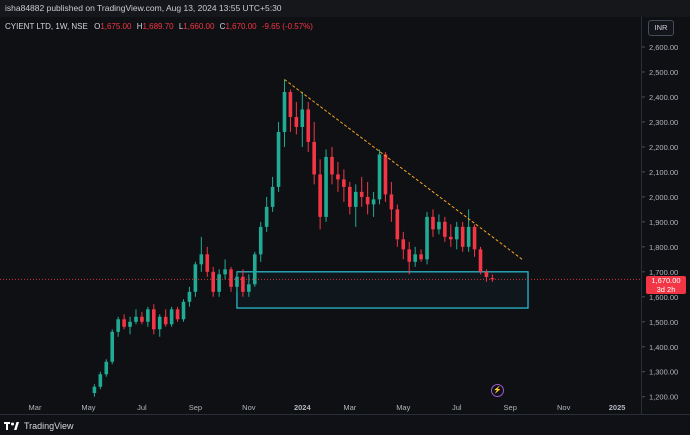 The image size is (690, 435). Describe the element at coordinates (327, 407) in the screenshot. I see `time-axis: Mar May Jul Sep Nov 2024 Mar May Jul Sep Nov 2025` at that location.